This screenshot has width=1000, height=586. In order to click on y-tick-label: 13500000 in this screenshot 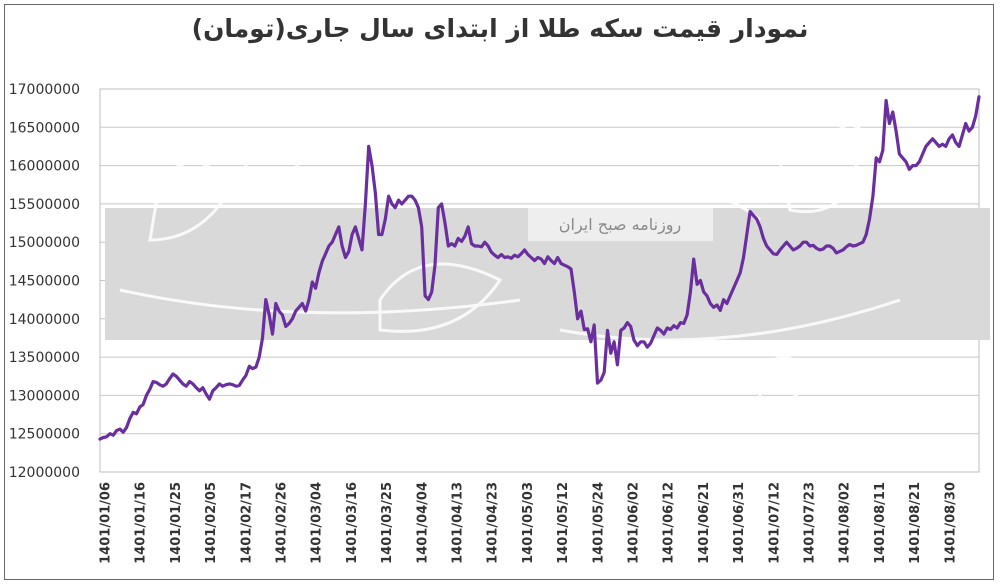, I will do `click(44, 358)`.